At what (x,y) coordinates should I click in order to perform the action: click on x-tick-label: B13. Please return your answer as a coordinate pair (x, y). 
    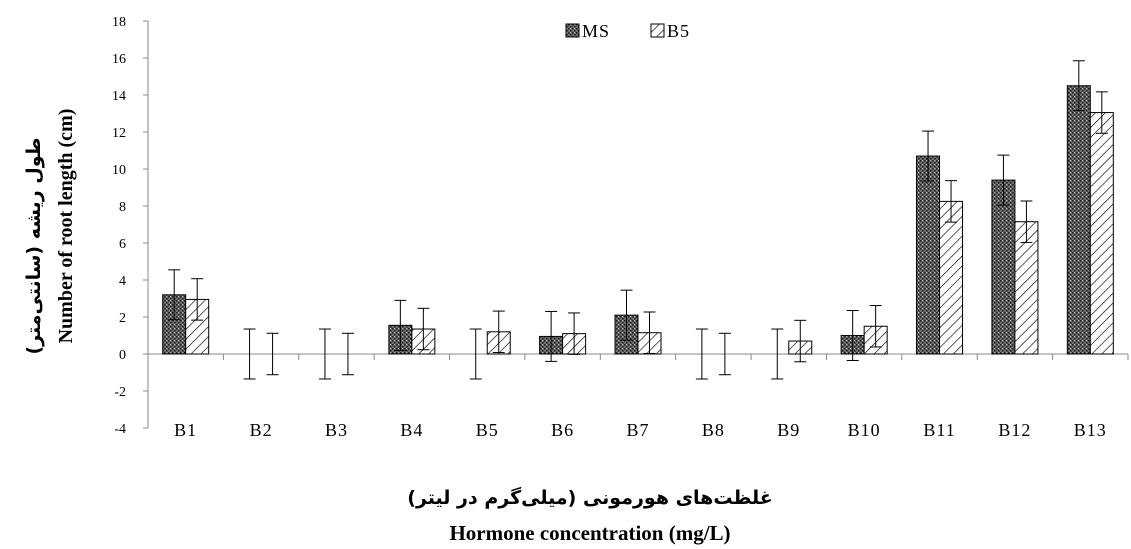
    Looking at the image, I should click on (1090, 430).